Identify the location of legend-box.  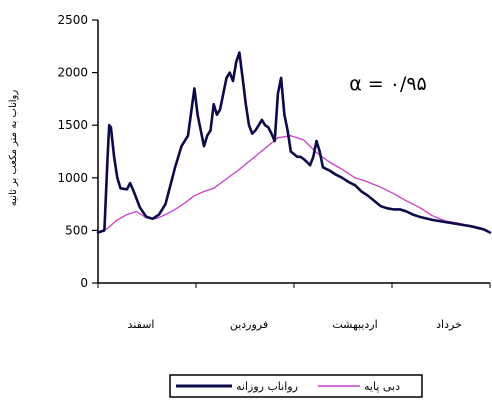
(296, 386).